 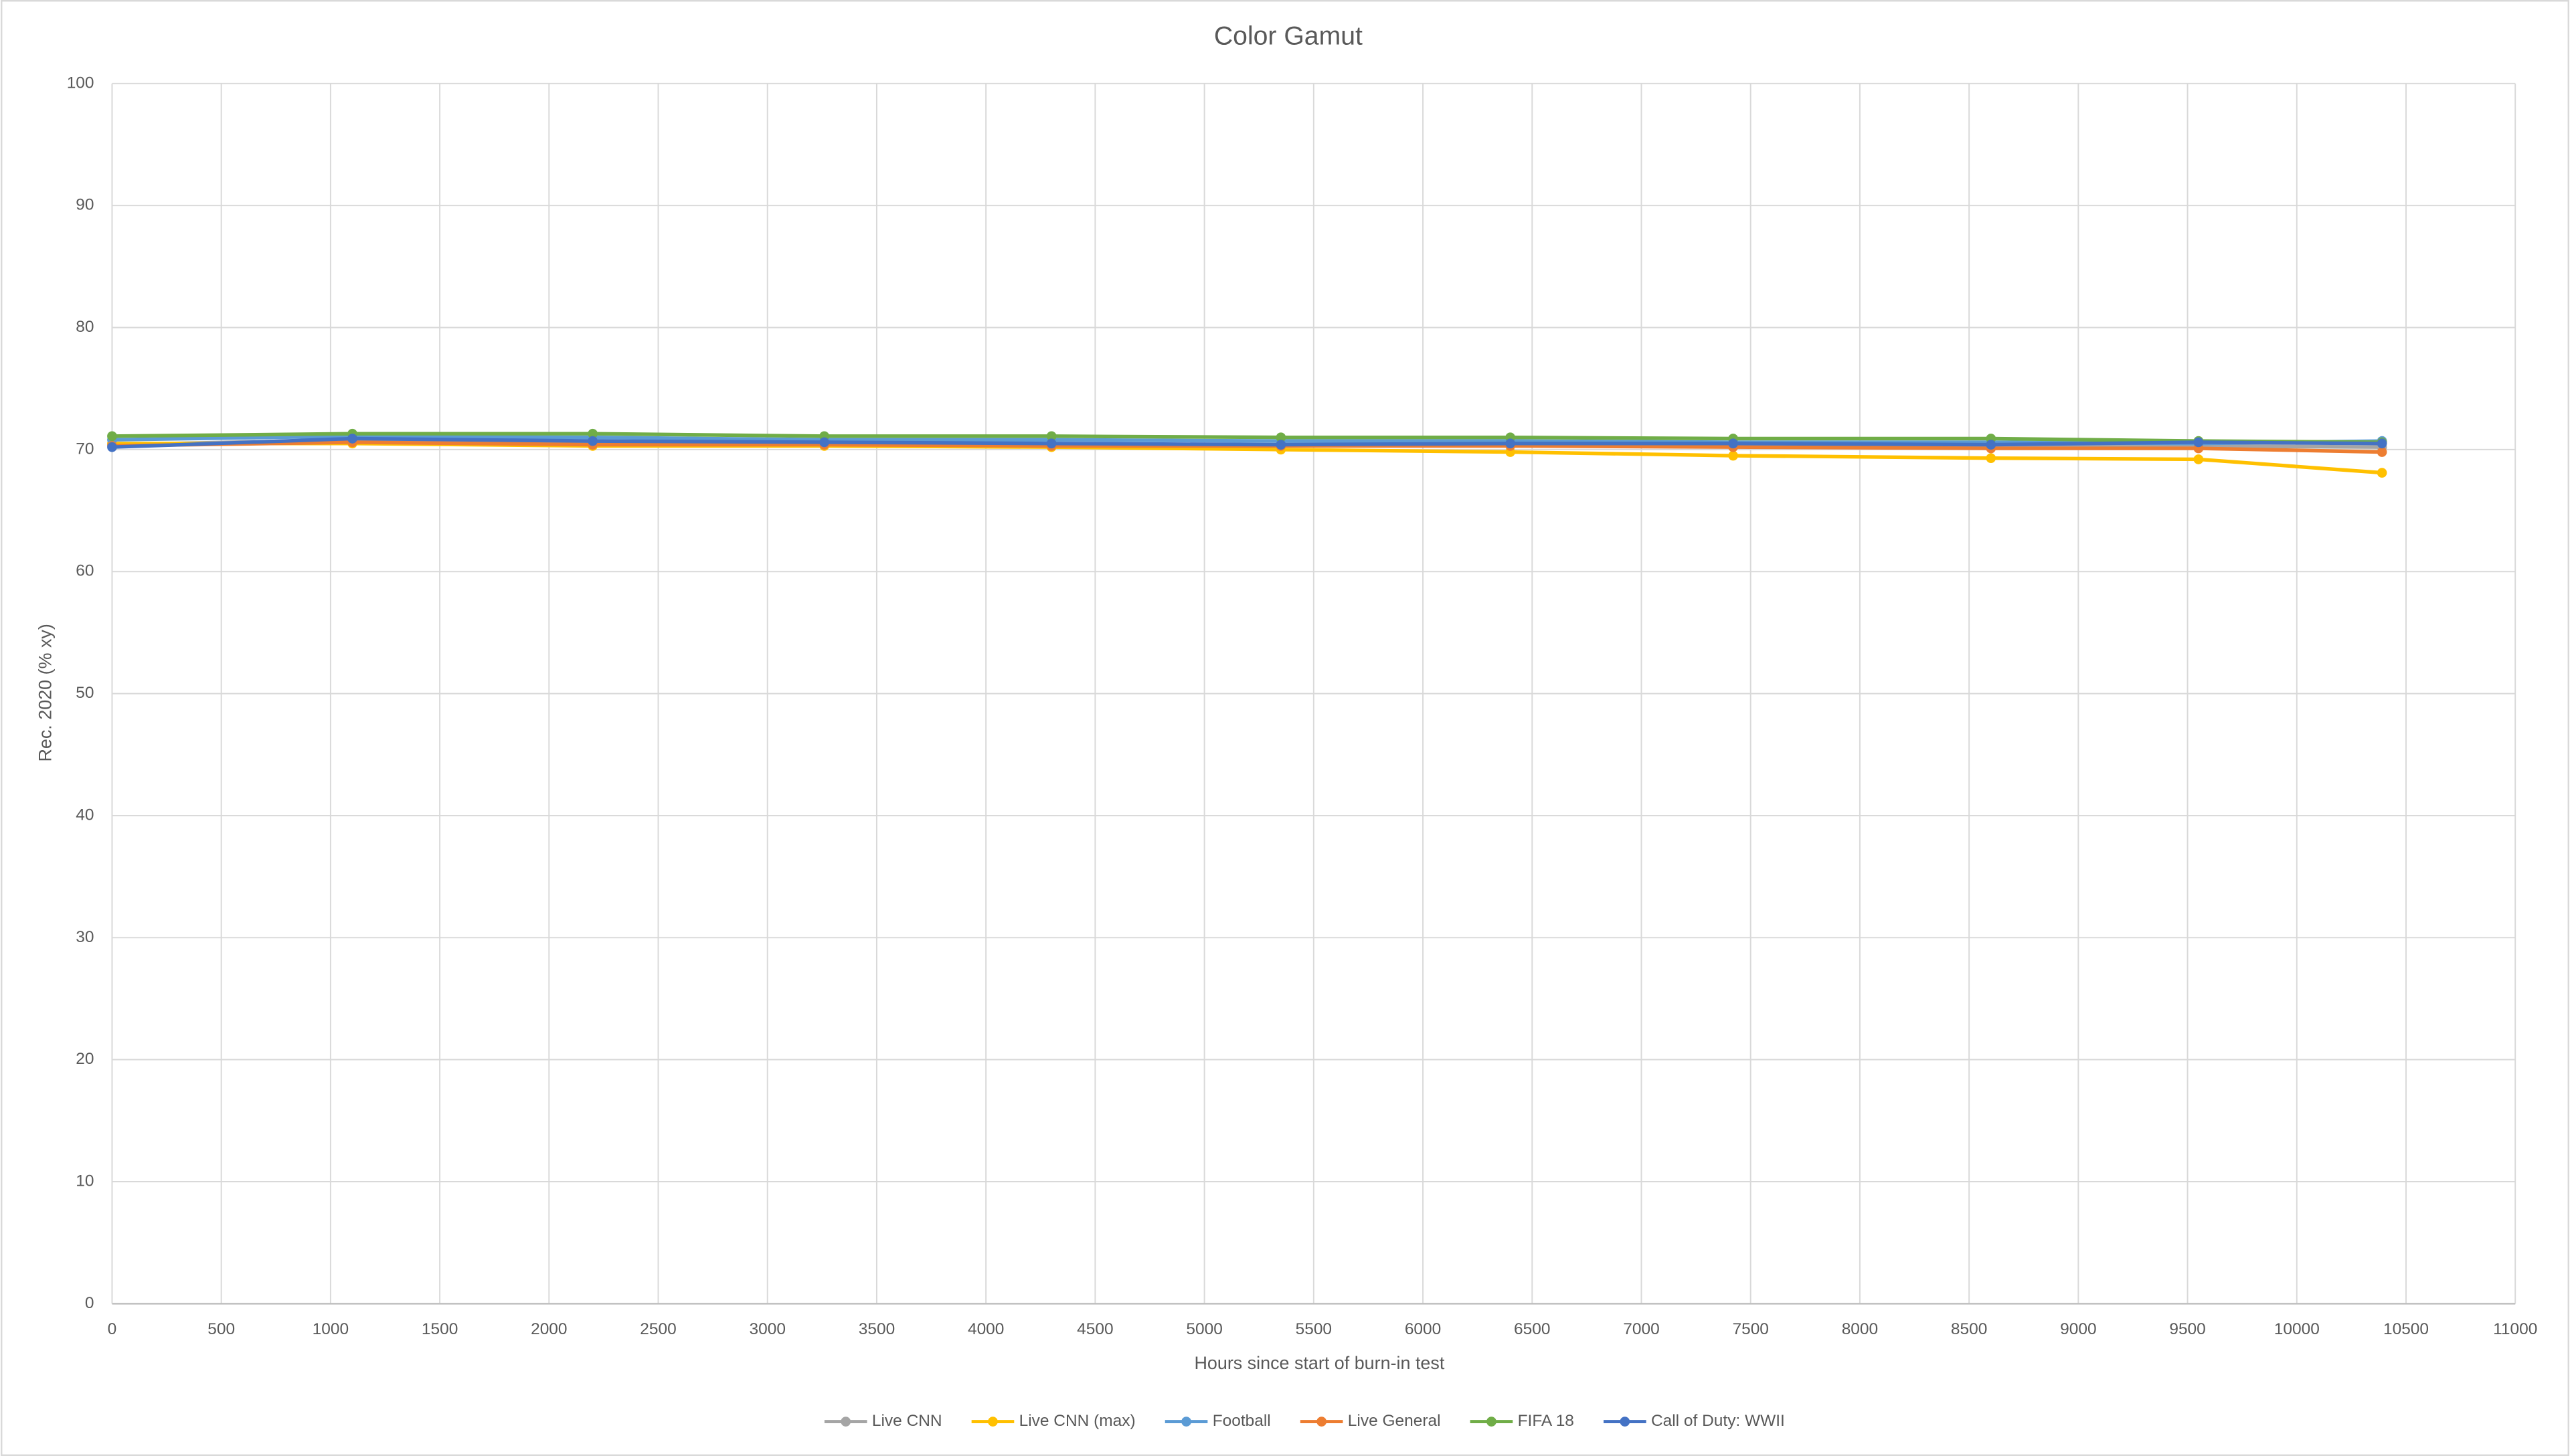 I want to click on legend-item: Live CNN, so click(x=883, y=1421).